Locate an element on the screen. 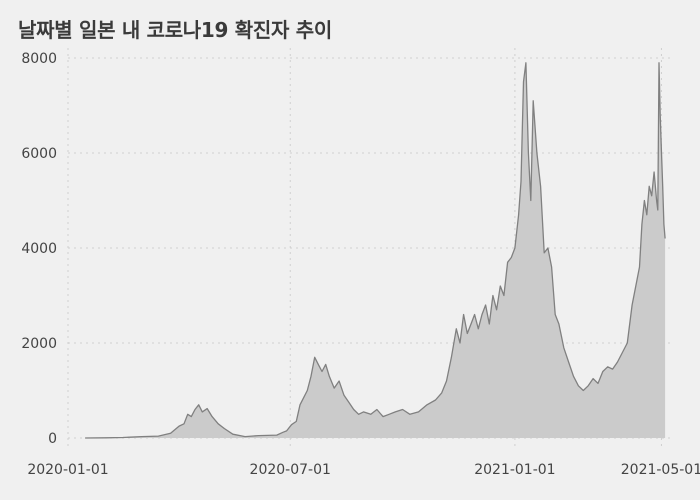  y-tick-label: 0 is located at coordinates (52, 439).